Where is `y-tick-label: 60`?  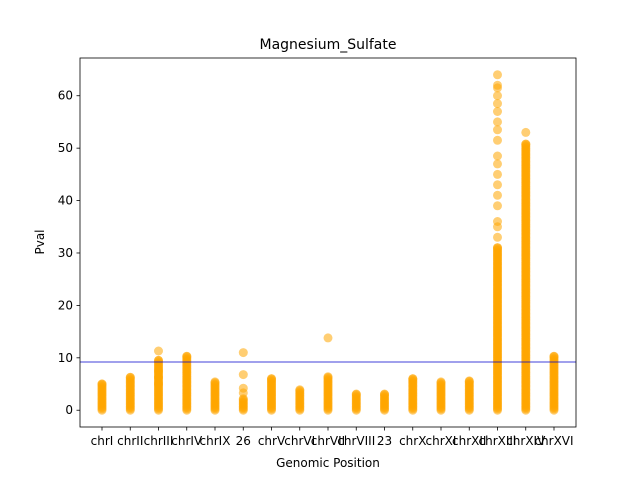 y-tick-label: 60 is located at coordinates (65, 96).